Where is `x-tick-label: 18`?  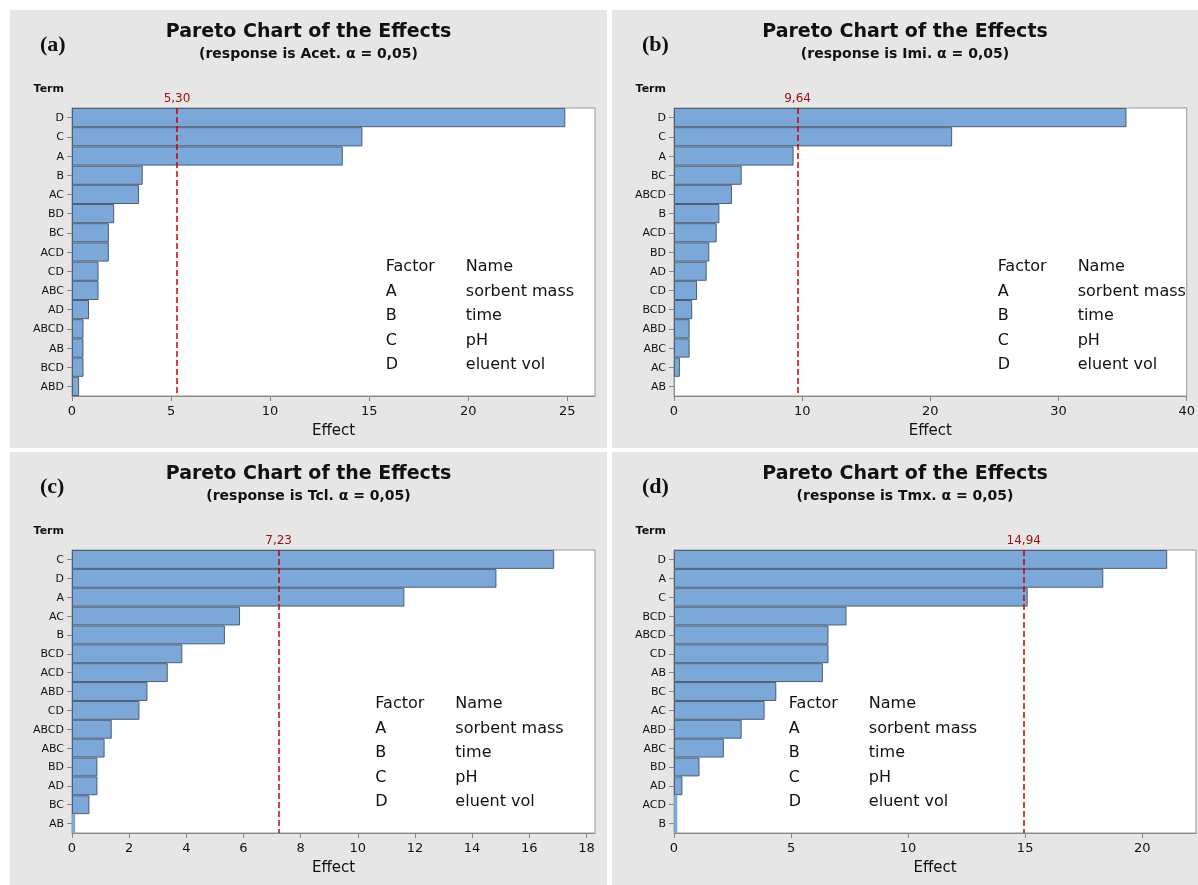 x-tick-label: 18 is located at coordinates (586, 847).